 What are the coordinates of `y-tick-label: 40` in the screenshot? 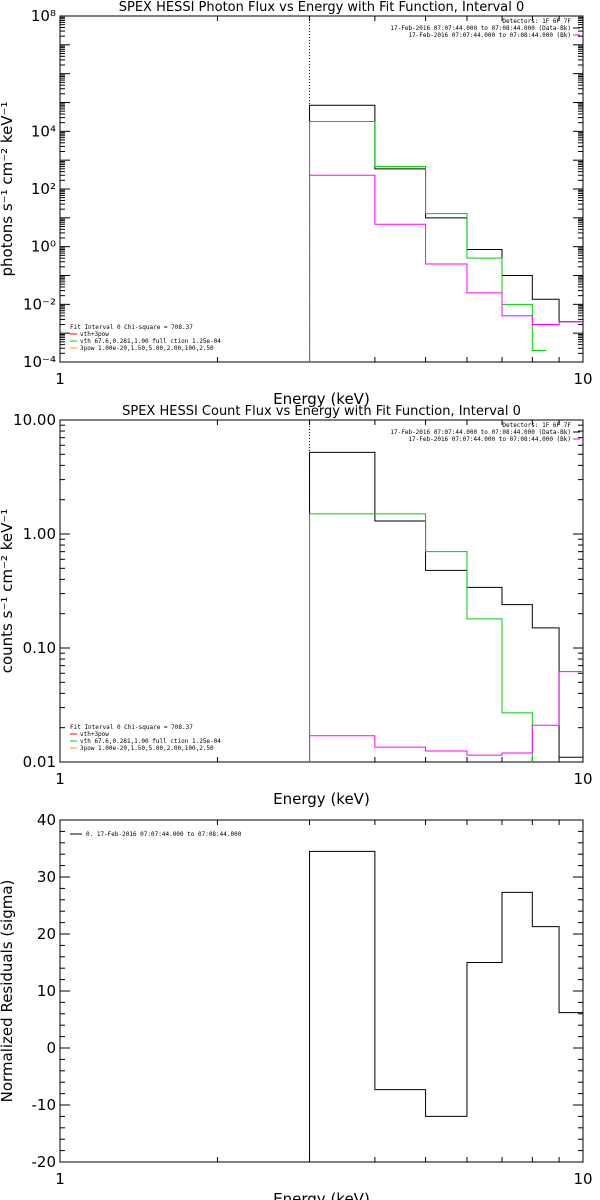 It's located at (46, 820).